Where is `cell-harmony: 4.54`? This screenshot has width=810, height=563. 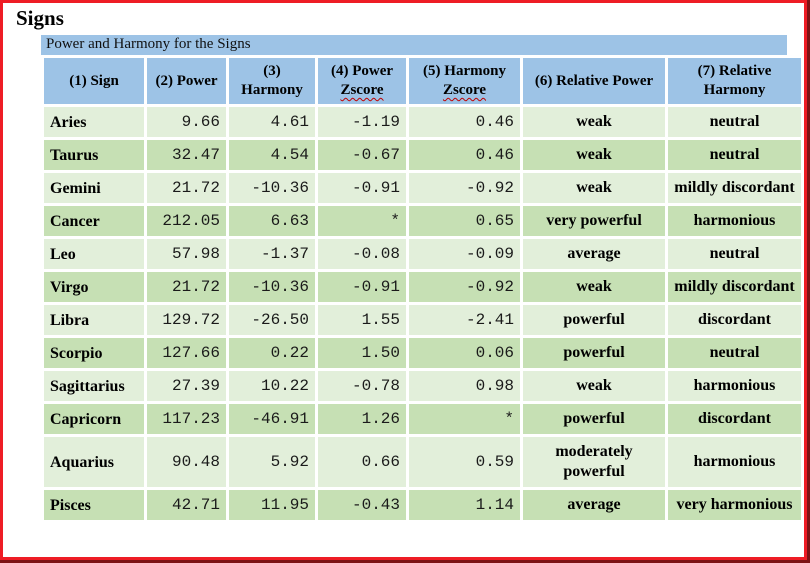 cell-harmony: 4.54 is located at coordinates (272, 155).